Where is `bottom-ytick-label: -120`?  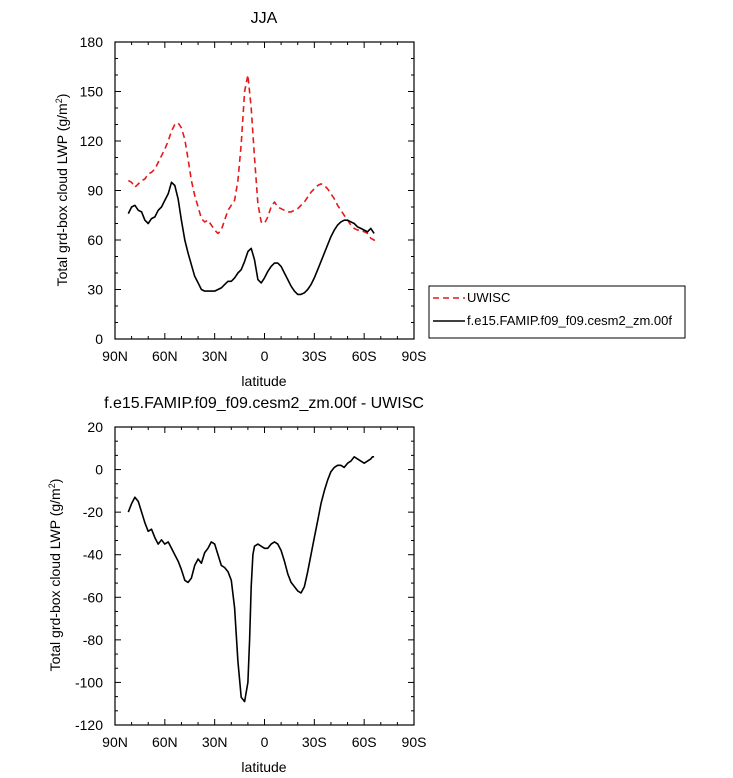 bottom-ytick-label: -120 is located at coordinates (89, 725).